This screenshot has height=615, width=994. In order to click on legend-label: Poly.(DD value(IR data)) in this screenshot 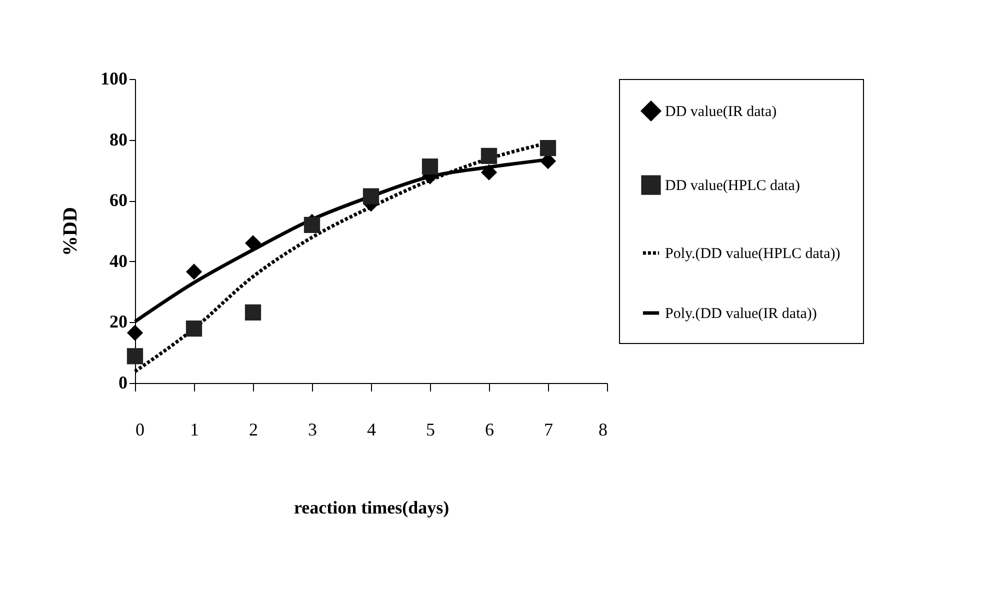, I will do `click(741, 314)`.